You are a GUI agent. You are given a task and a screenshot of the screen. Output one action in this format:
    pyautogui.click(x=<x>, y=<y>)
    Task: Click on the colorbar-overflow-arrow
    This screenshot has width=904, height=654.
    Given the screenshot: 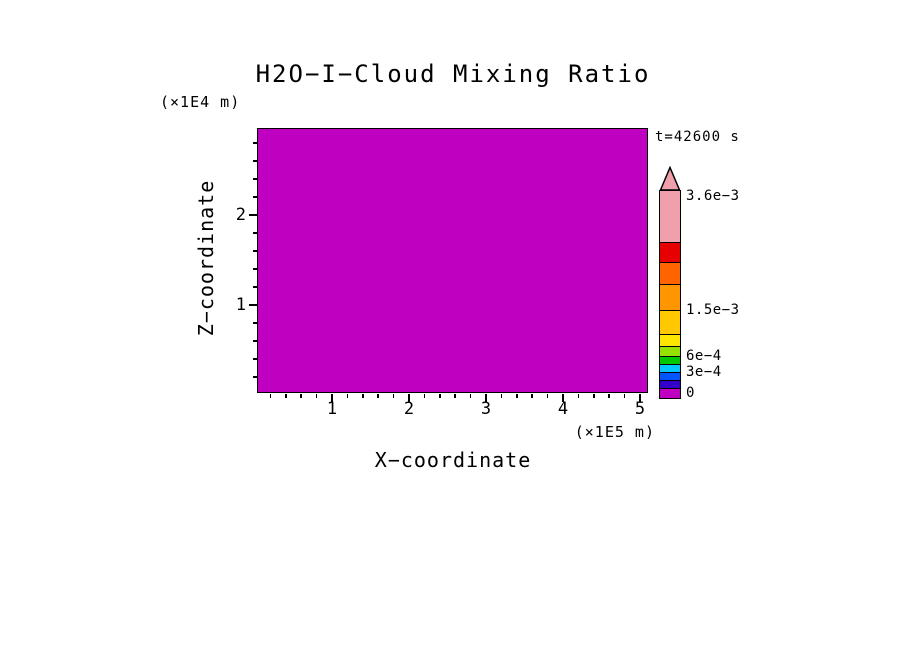 What is the action you would take?
    pyautogui.click(x=670, y=178)
    